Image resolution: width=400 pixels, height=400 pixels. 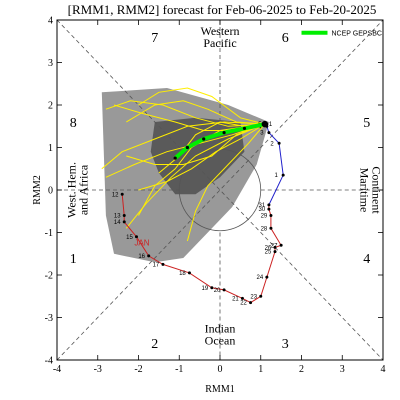 I want to click on month-label: JAN, so click(x=141, y=242).